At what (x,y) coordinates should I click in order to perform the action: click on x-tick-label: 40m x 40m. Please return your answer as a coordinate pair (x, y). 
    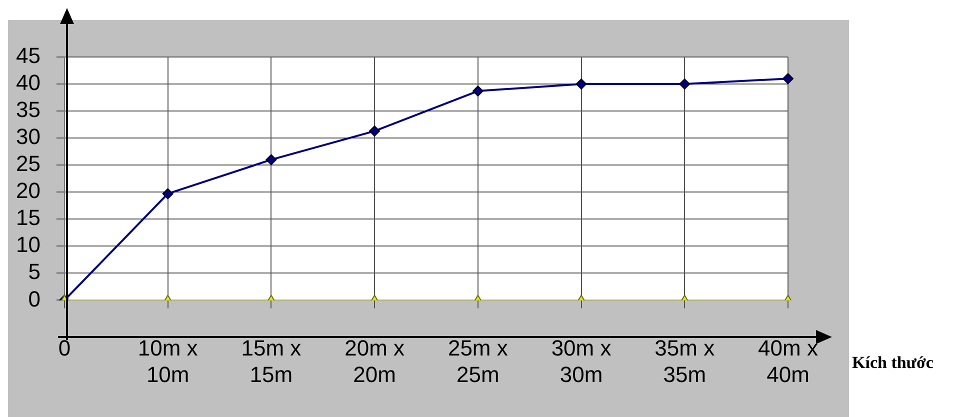
    Looking at the image, I should click on (788, 361).